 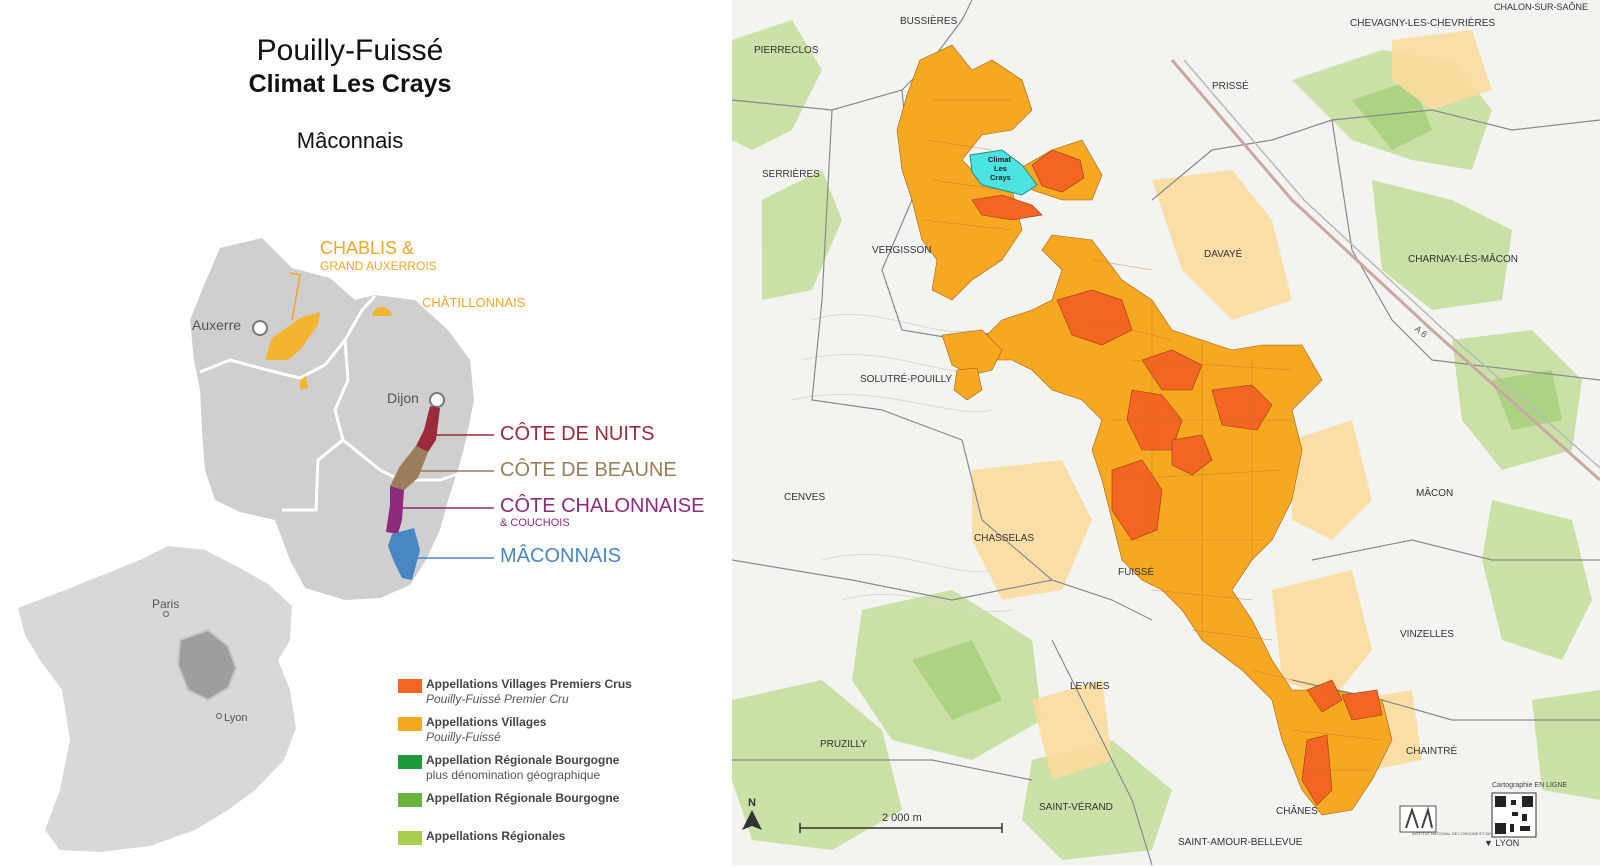 What do you see at coordinates (1529, 785) in the screenshot?
I see `qr-caption: Cartographie EN LIGNE` at bounding box center [1529, 785].